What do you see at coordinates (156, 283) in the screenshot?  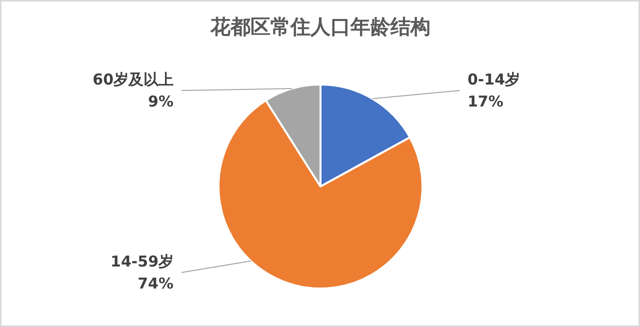 I see `data-label: 74%` at bounding box center [156, 283].